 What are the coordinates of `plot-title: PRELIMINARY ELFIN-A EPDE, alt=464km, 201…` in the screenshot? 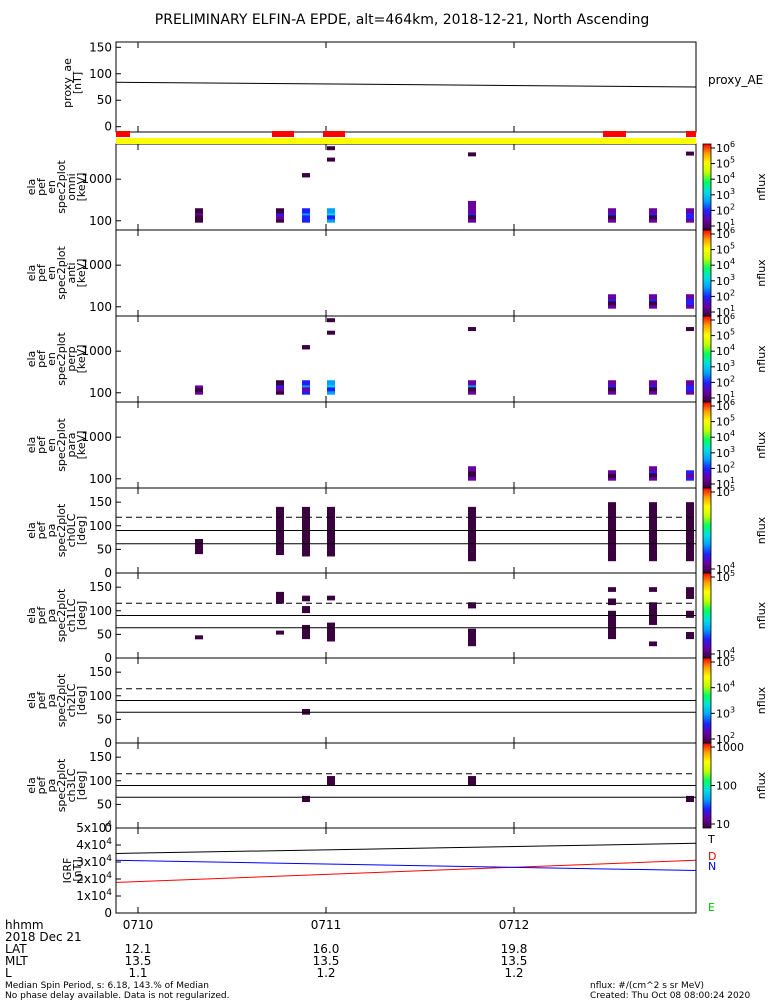 It's located at (402, 20).